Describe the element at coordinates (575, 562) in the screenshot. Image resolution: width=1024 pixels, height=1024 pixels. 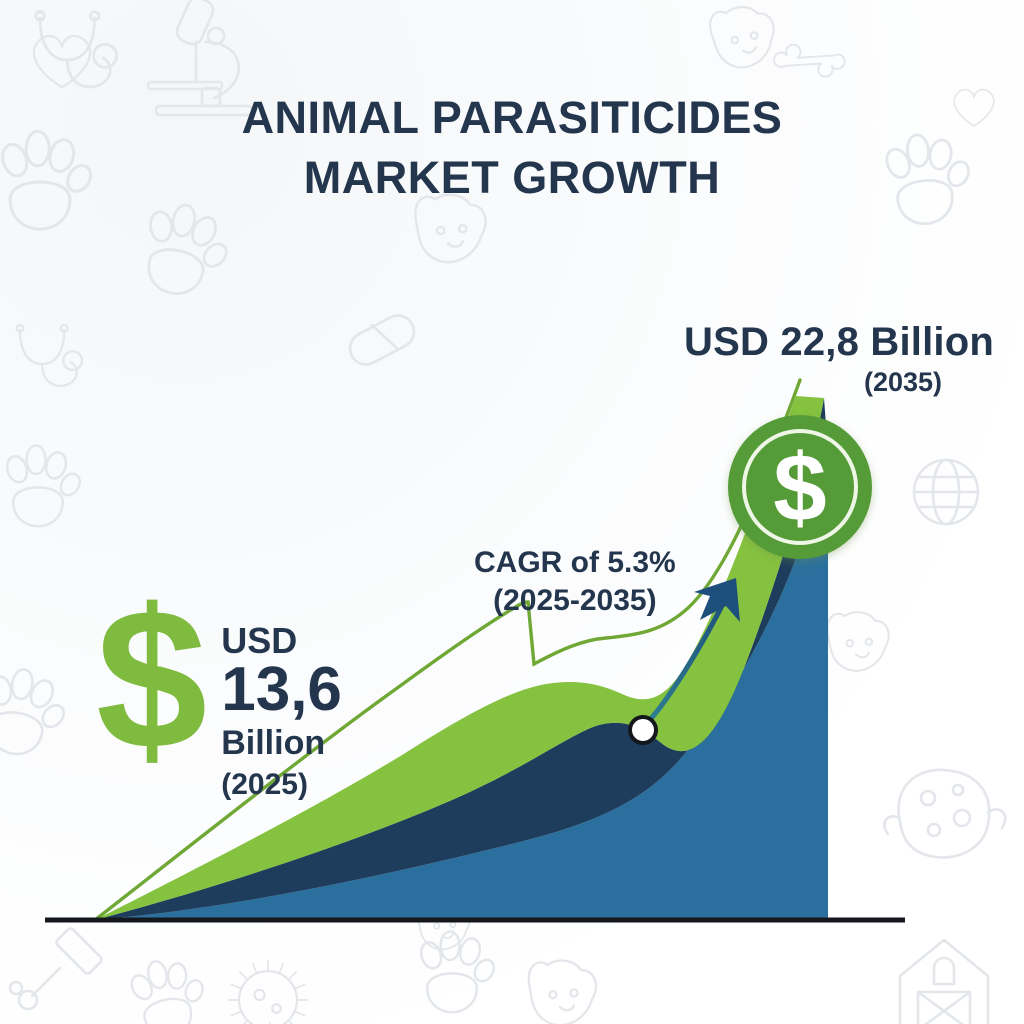
I see `cagr-value: CAGR of 5.3%` at that location.